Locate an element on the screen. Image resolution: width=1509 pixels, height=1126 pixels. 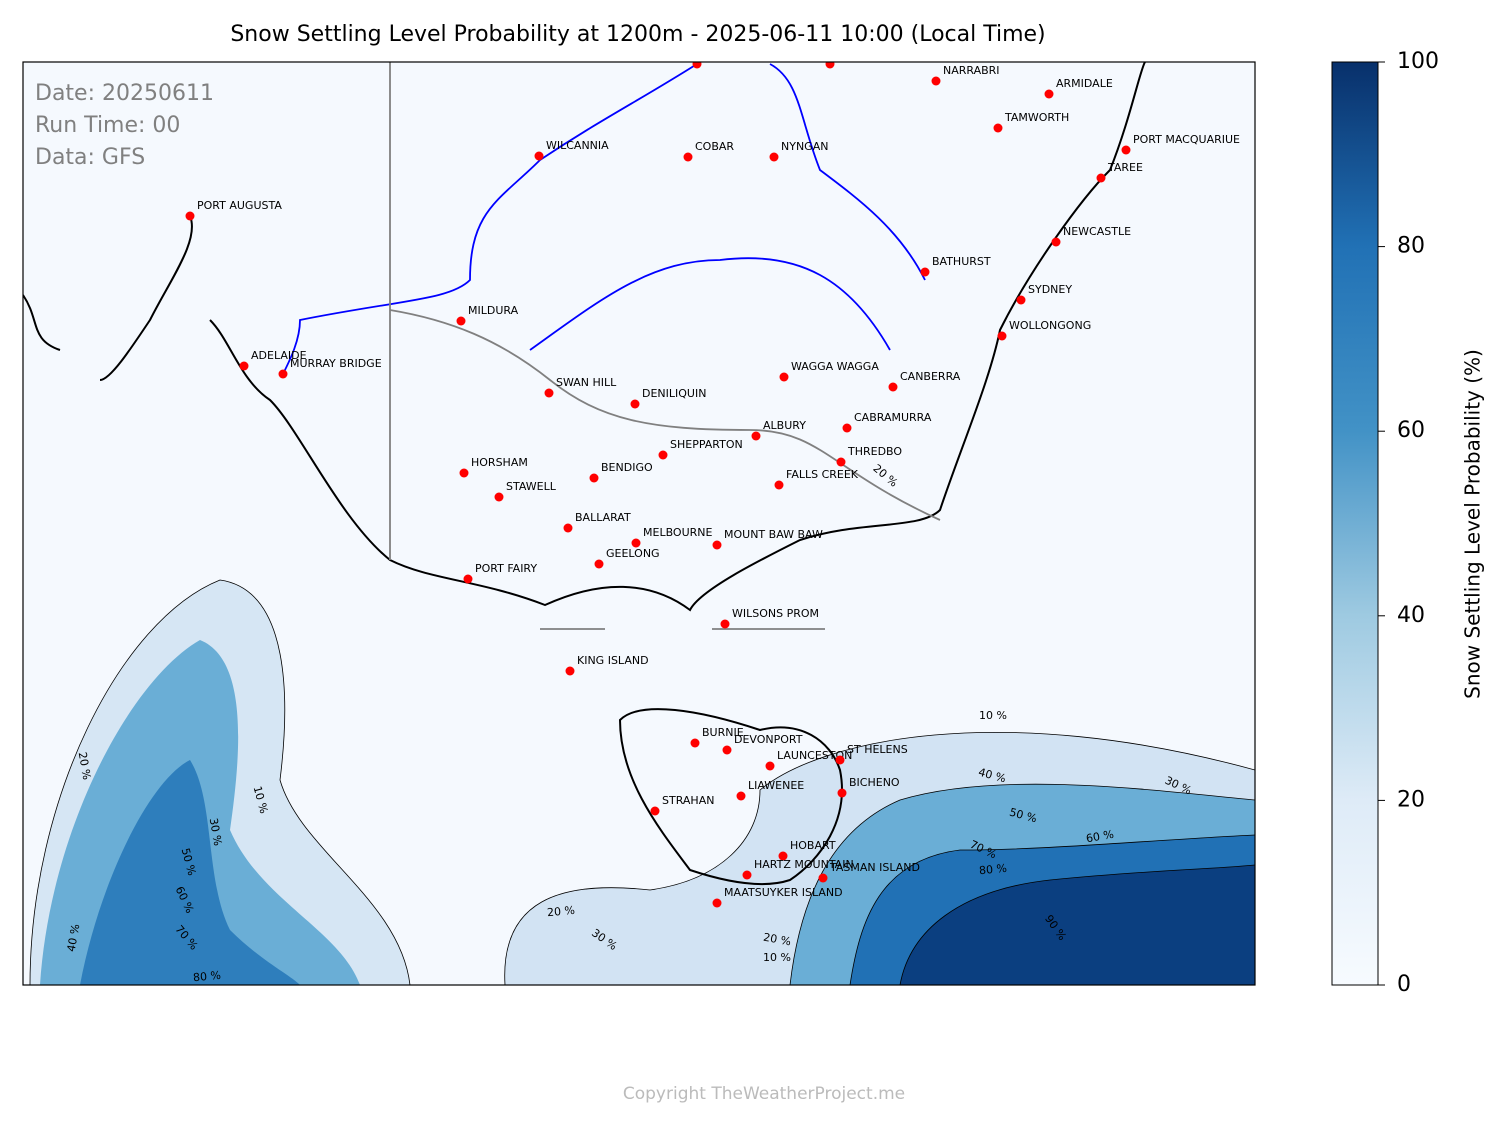
city-label: BATHURST is located at coordinates (961, 261).